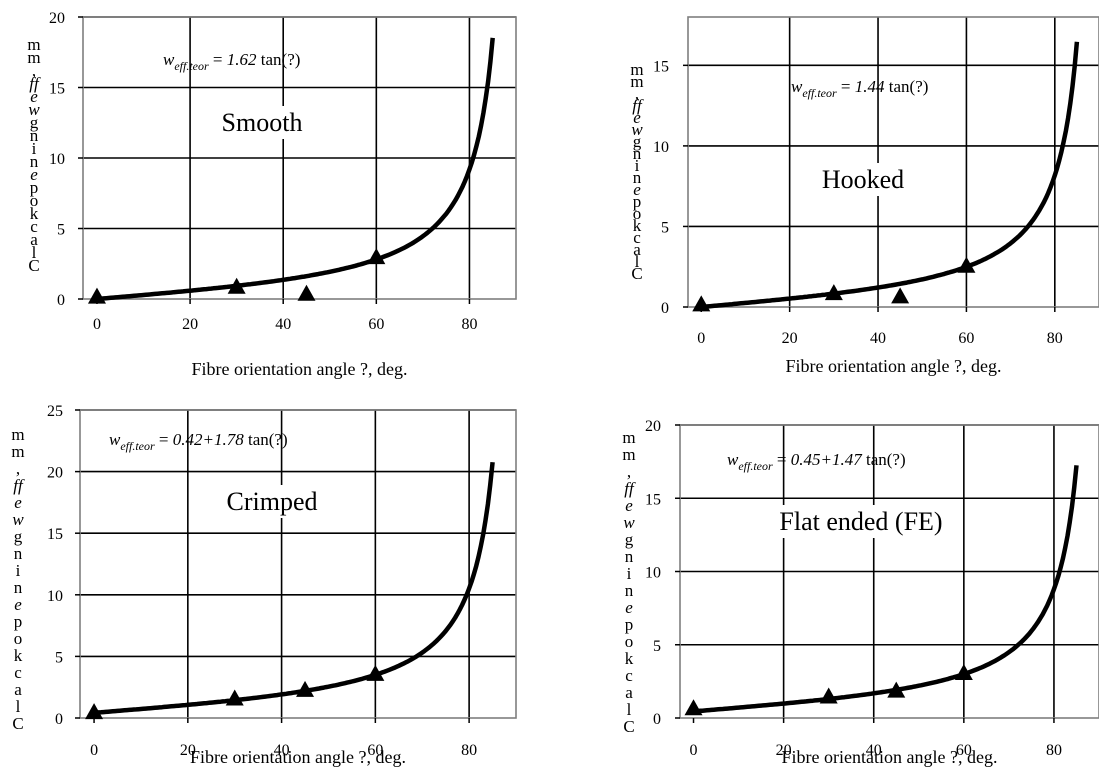 This screenshot has height=771, width=1099. I want to click on fibre-type-label: Crimped, so click(272, 501).